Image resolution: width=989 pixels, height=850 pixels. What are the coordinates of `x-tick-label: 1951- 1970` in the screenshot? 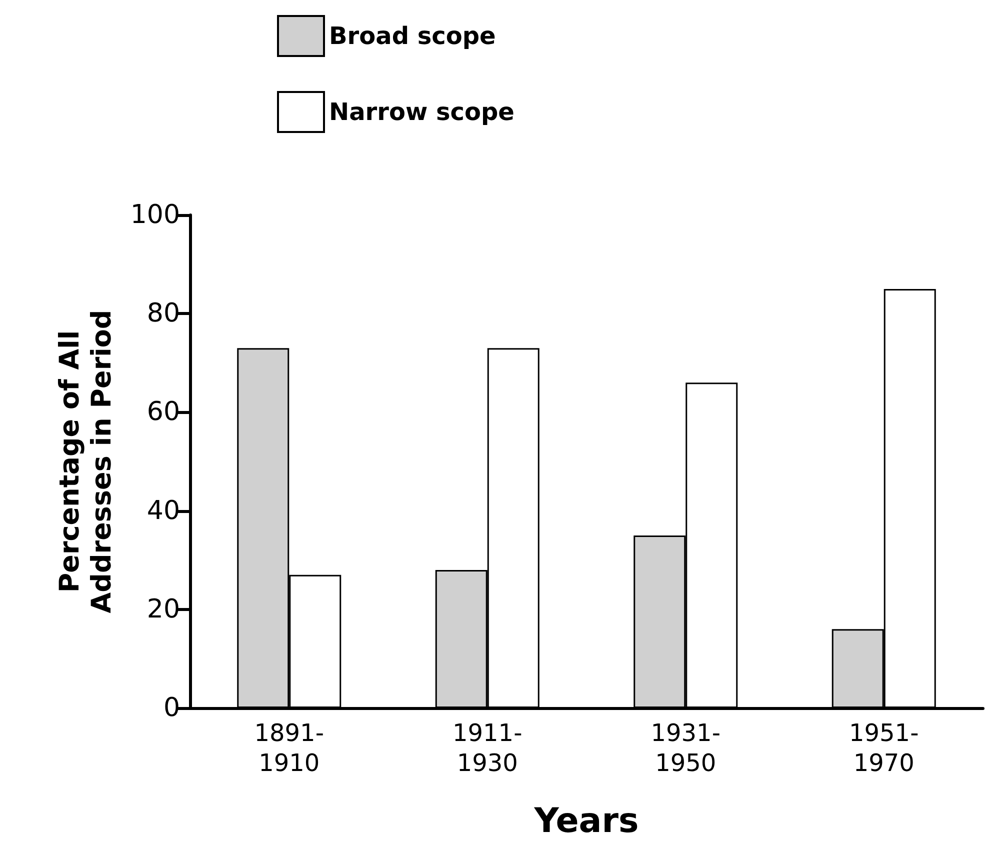 It's located at (884, 748).